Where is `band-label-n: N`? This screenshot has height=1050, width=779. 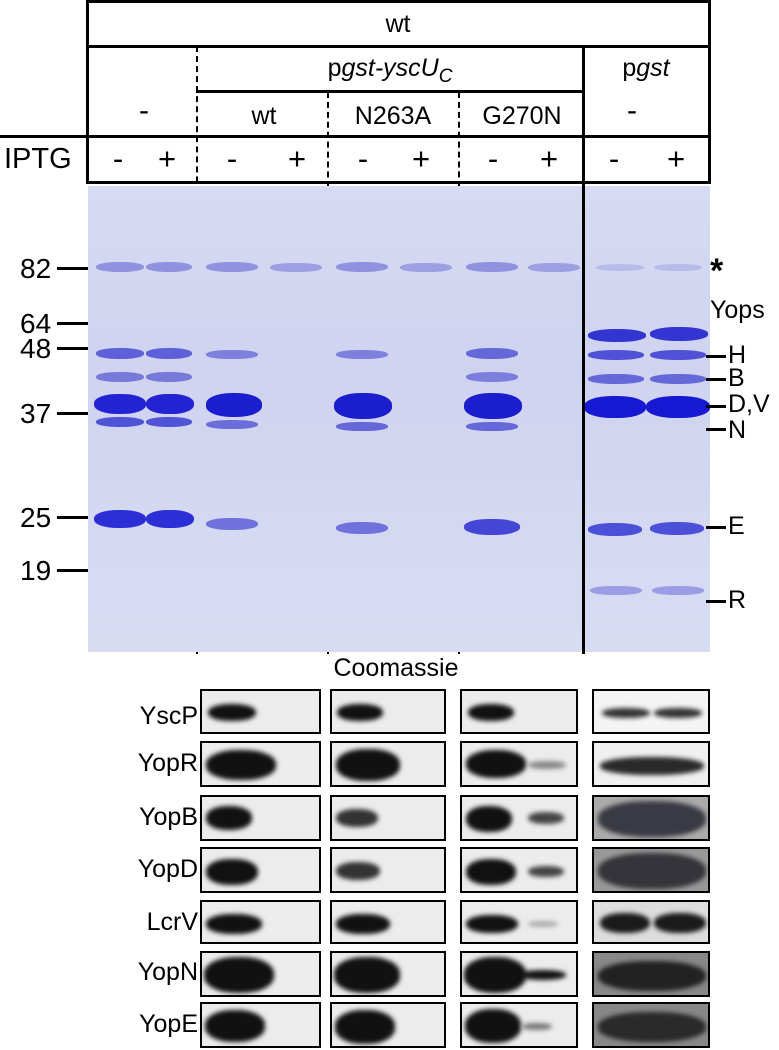
band-label-n: N is located at coordinates (737, 430).